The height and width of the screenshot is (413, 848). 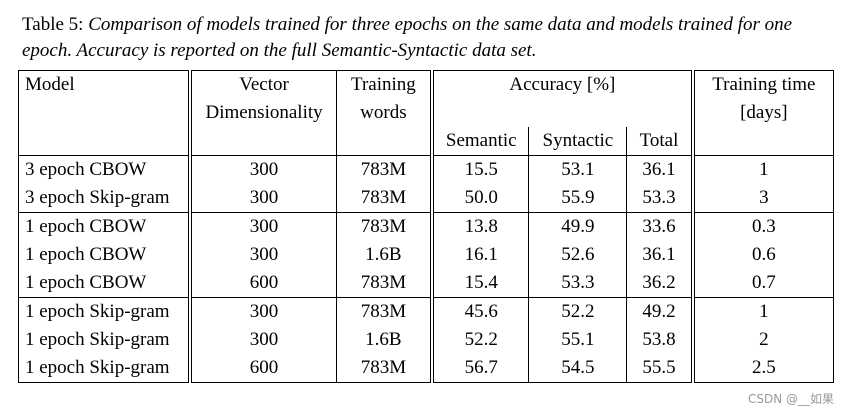 I want to click on table-row: 1 epoch CBOW 300 1.6B 16.1 52.6 36.1 0.6, so click(x=426, y=255).